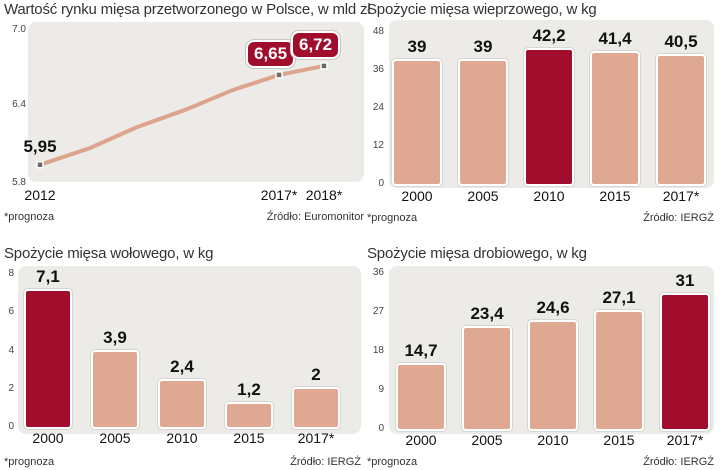 The width and height of the screenshot is (720, 470). I want to click on value-label: 14,7, so click(421, 351).